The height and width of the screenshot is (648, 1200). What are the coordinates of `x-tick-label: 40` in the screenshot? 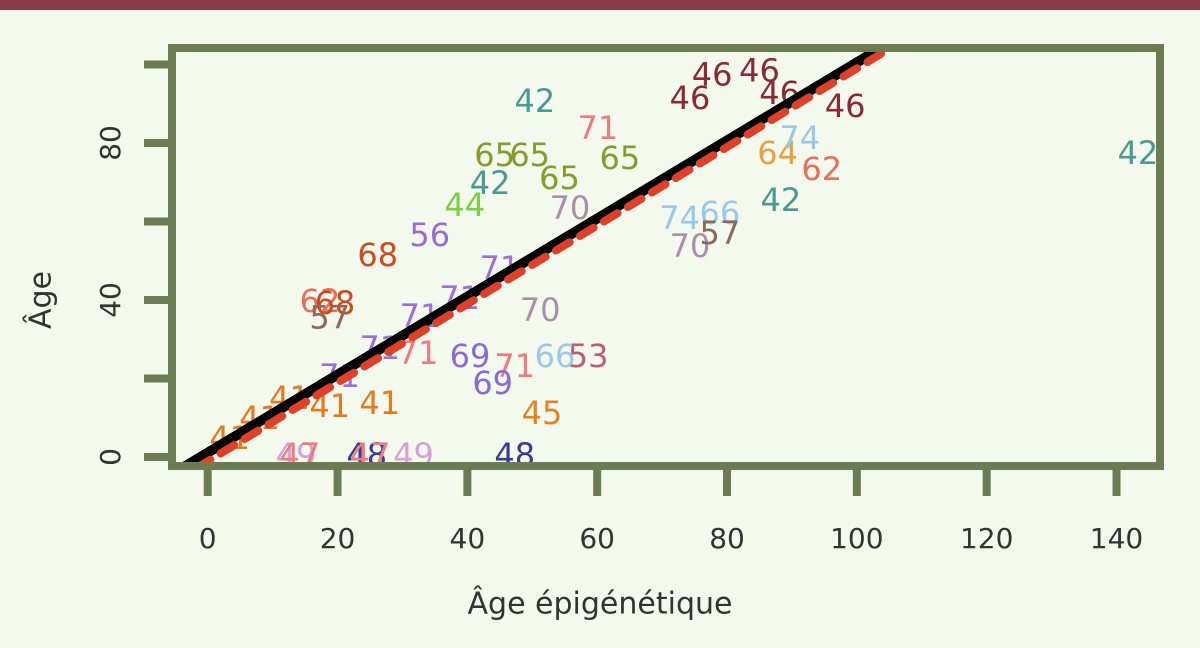 It's located at (468, 538).